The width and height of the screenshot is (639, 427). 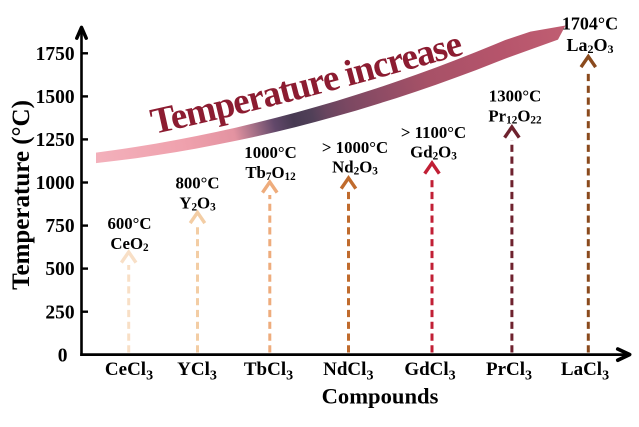 I want to click on svg-text: LaCl3, so click(x=585, y=371).